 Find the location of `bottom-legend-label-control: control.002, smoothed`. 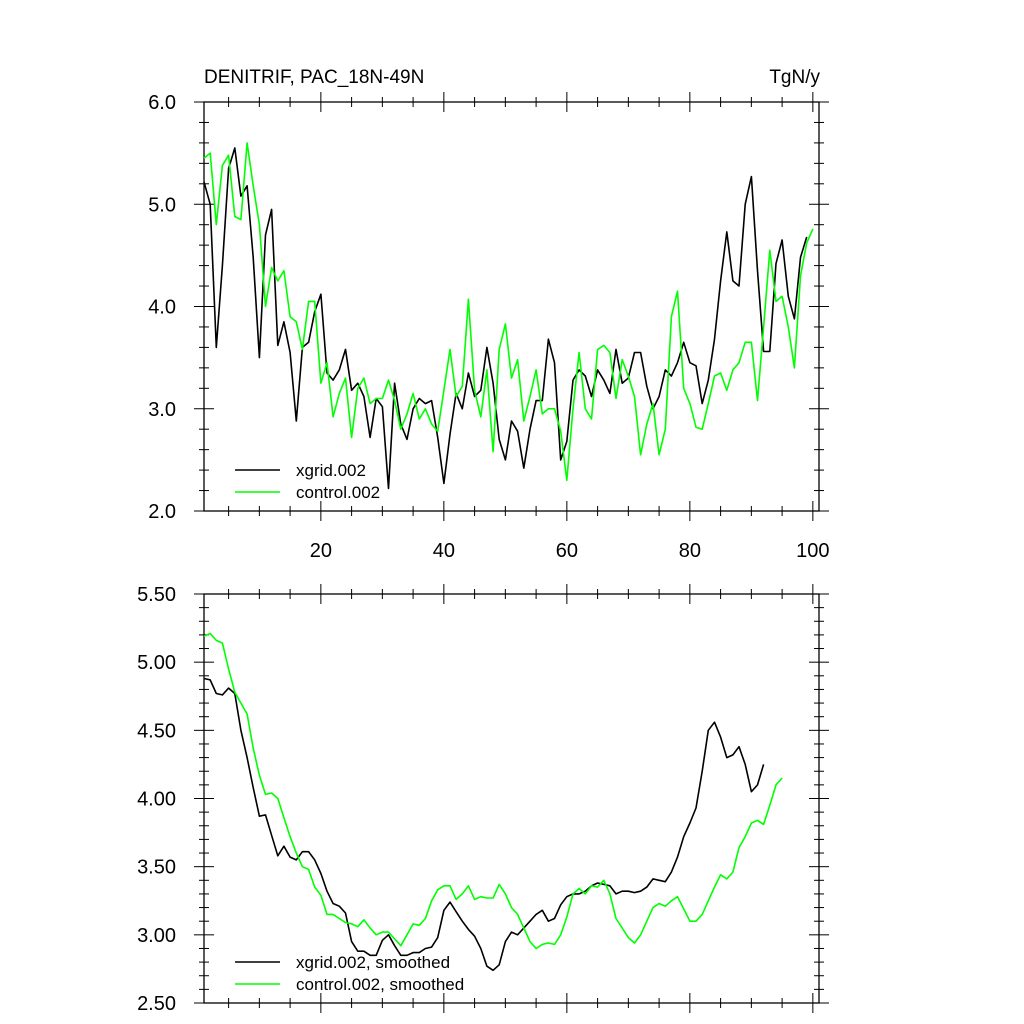

bottom-legend-label-control: control.002, smoothed is located at coordinates (380, 984).